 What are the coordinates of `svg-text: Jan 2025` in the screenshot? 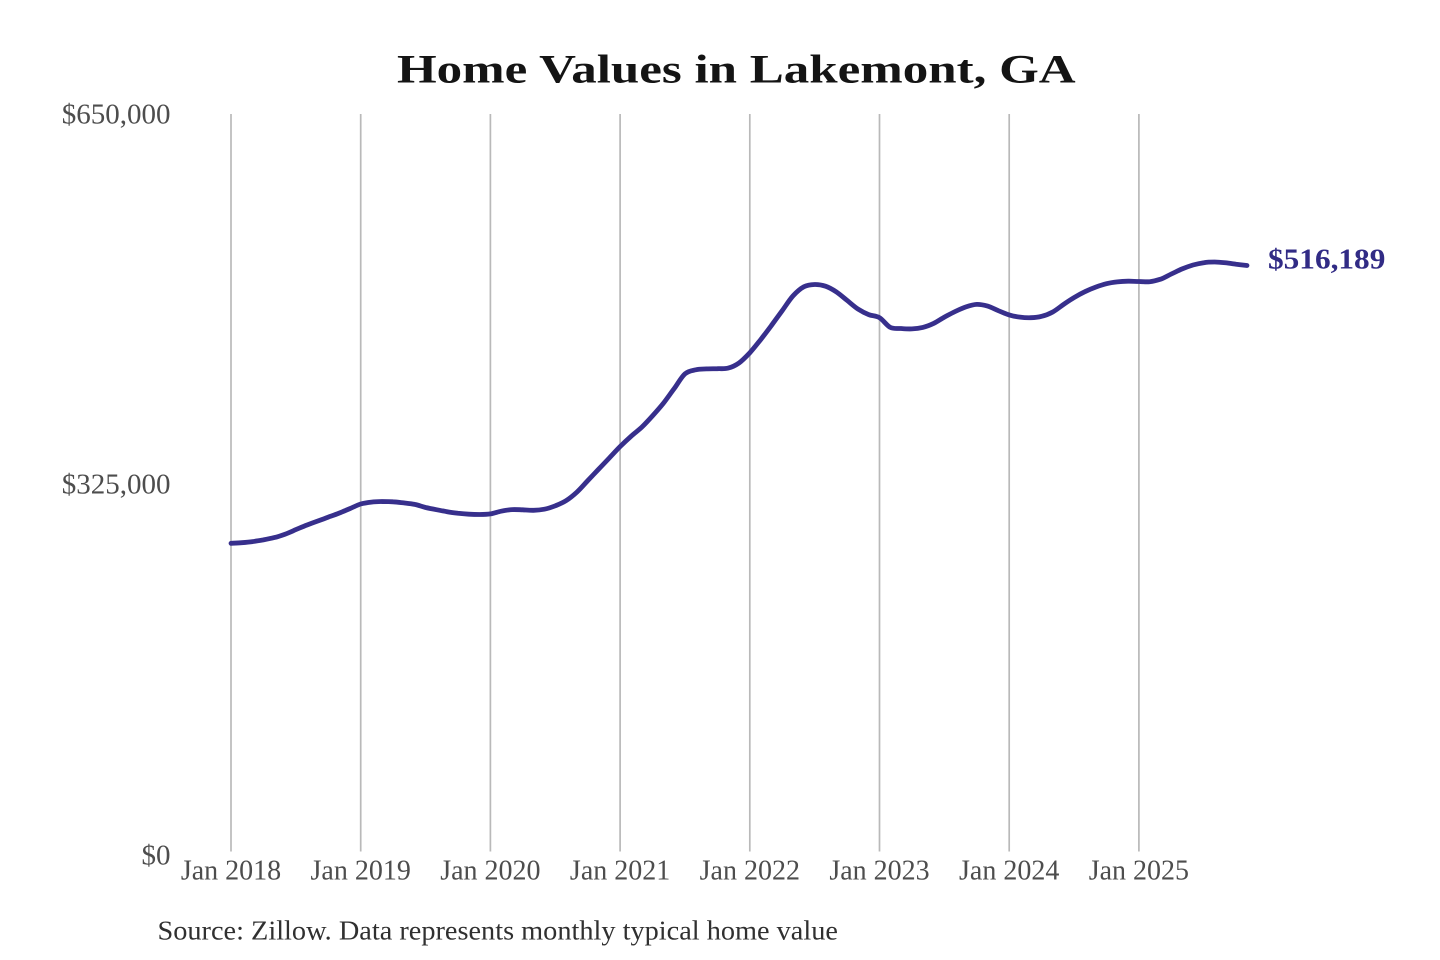 It's located at (1139, 871).